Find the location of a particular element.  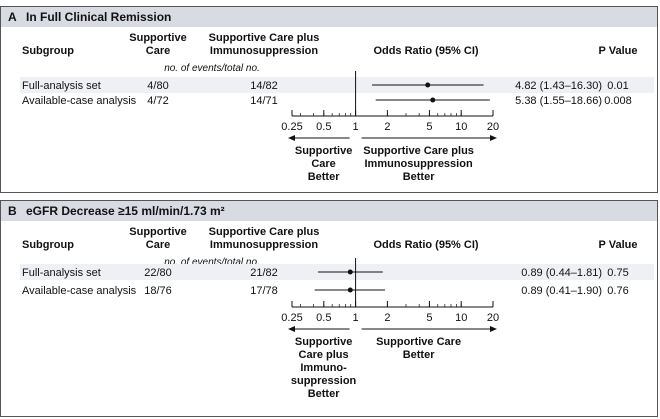

row-odds-ratio-text: 4.82 (1.43–16.30) is located at coordinates (558, 86).